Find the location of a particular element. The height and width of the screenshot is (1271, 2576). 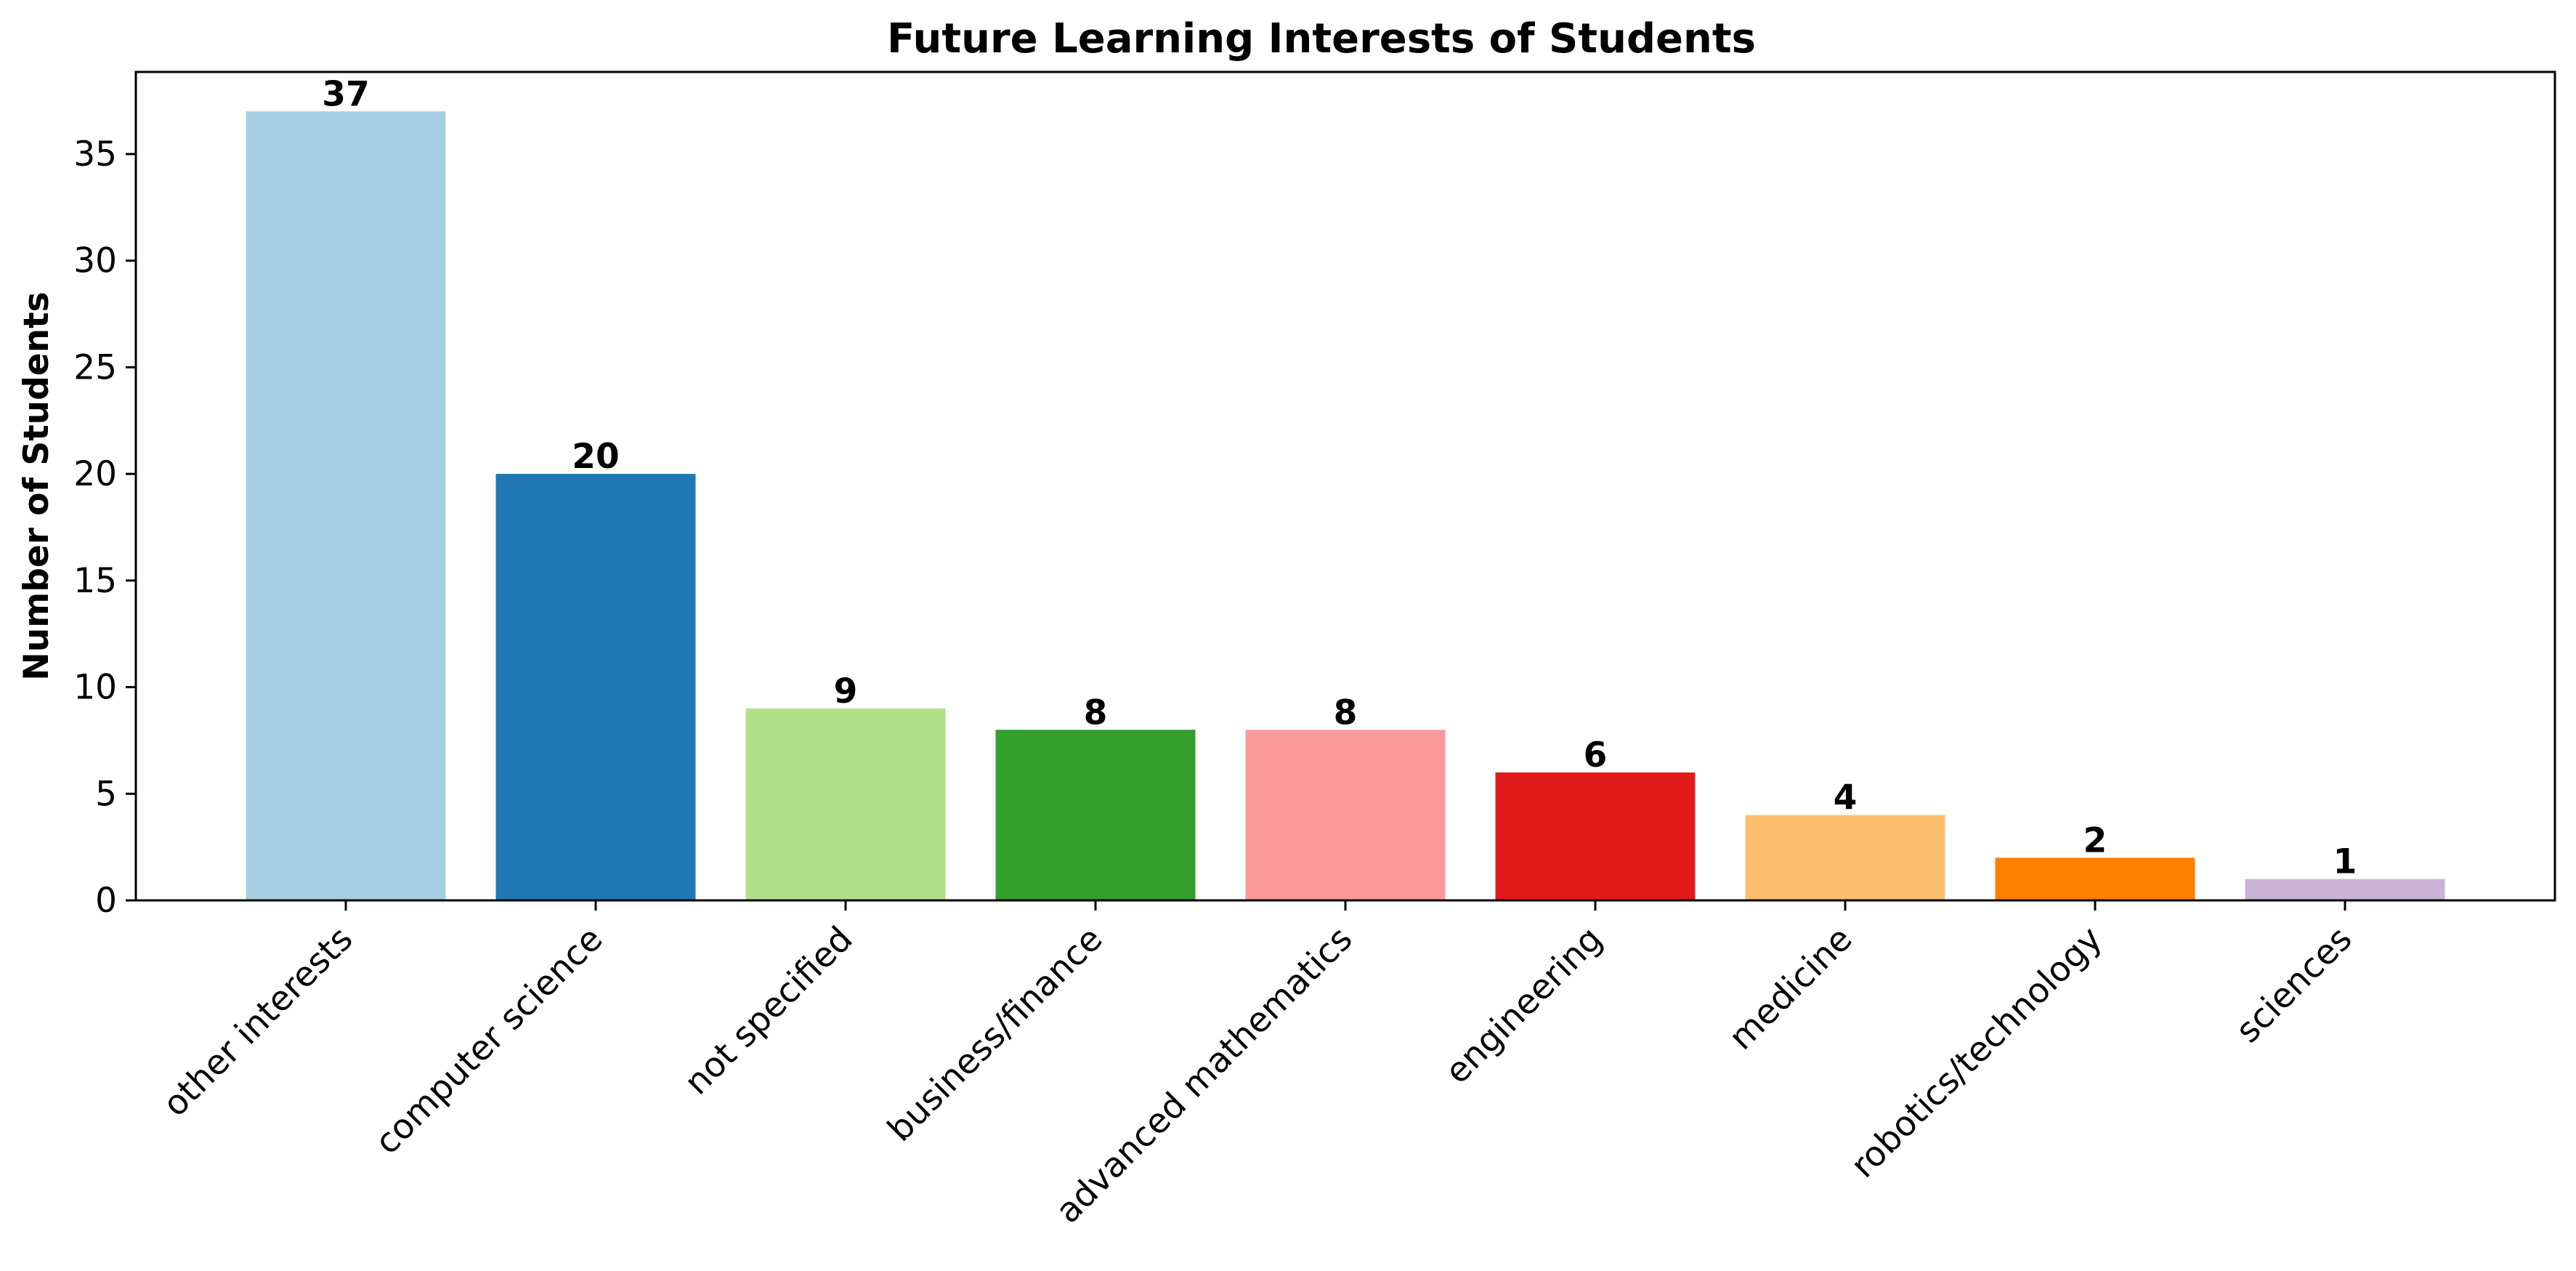

y-tick-label-1: 5 is located at coordinates (106, 794).